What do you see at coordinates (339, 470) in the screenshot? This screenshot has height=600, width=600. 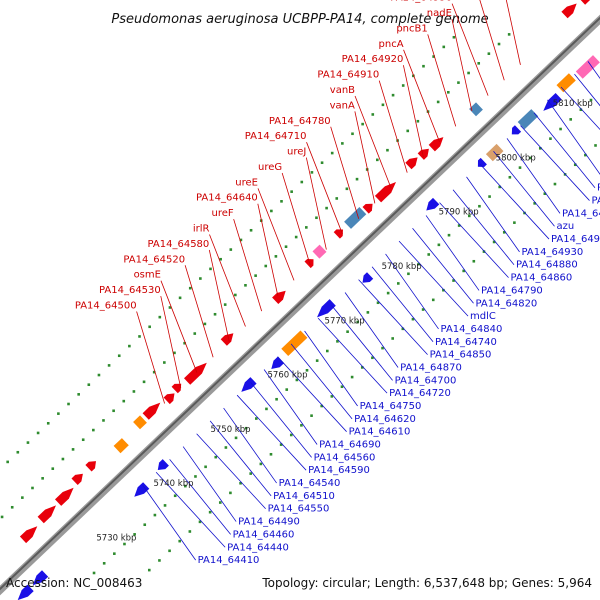 I see `reverse-gene-label: PA14_64590` at bounding box center [339, 470].